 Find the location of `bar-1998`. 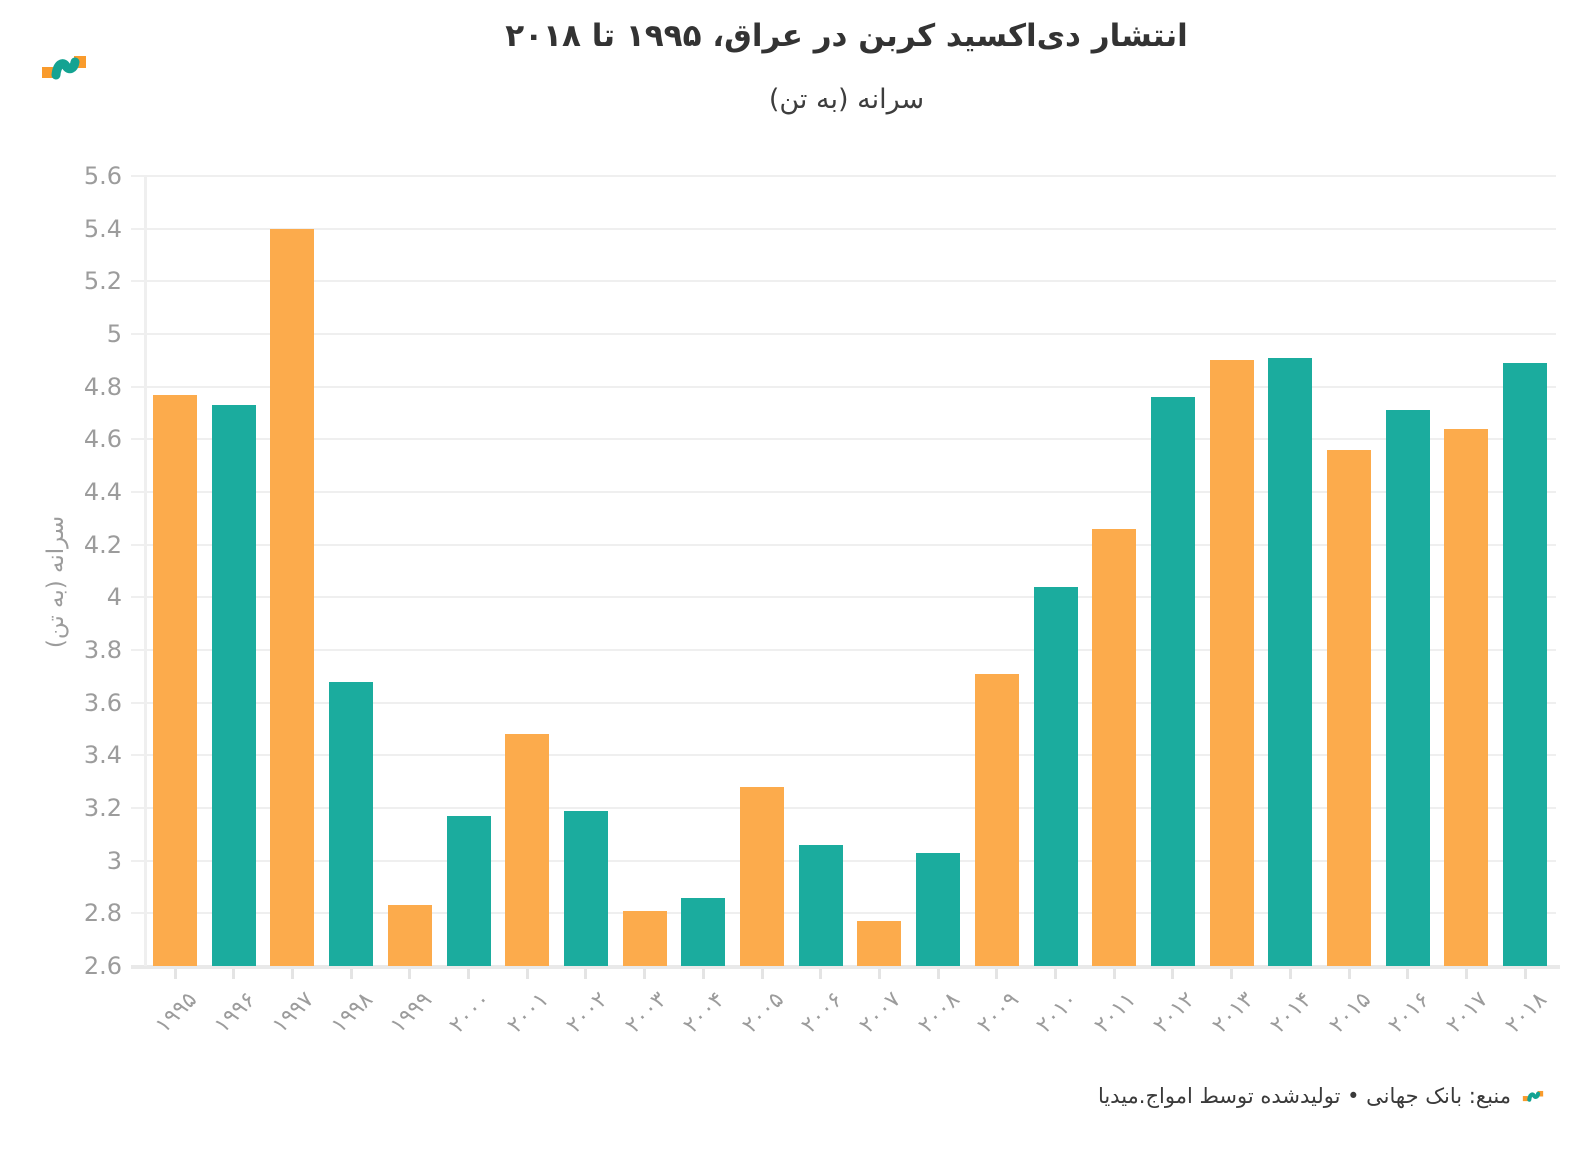

bar-1998 is located at coordinates (351, 823).